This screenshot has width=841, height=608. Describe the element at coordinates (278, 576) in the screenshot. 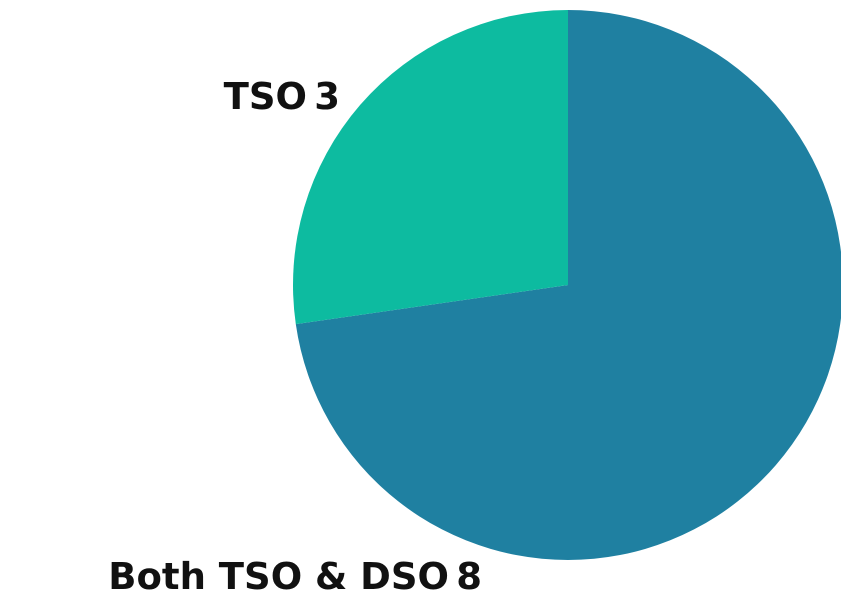

I see `slice-label: Both TSO & DSO` at that location.